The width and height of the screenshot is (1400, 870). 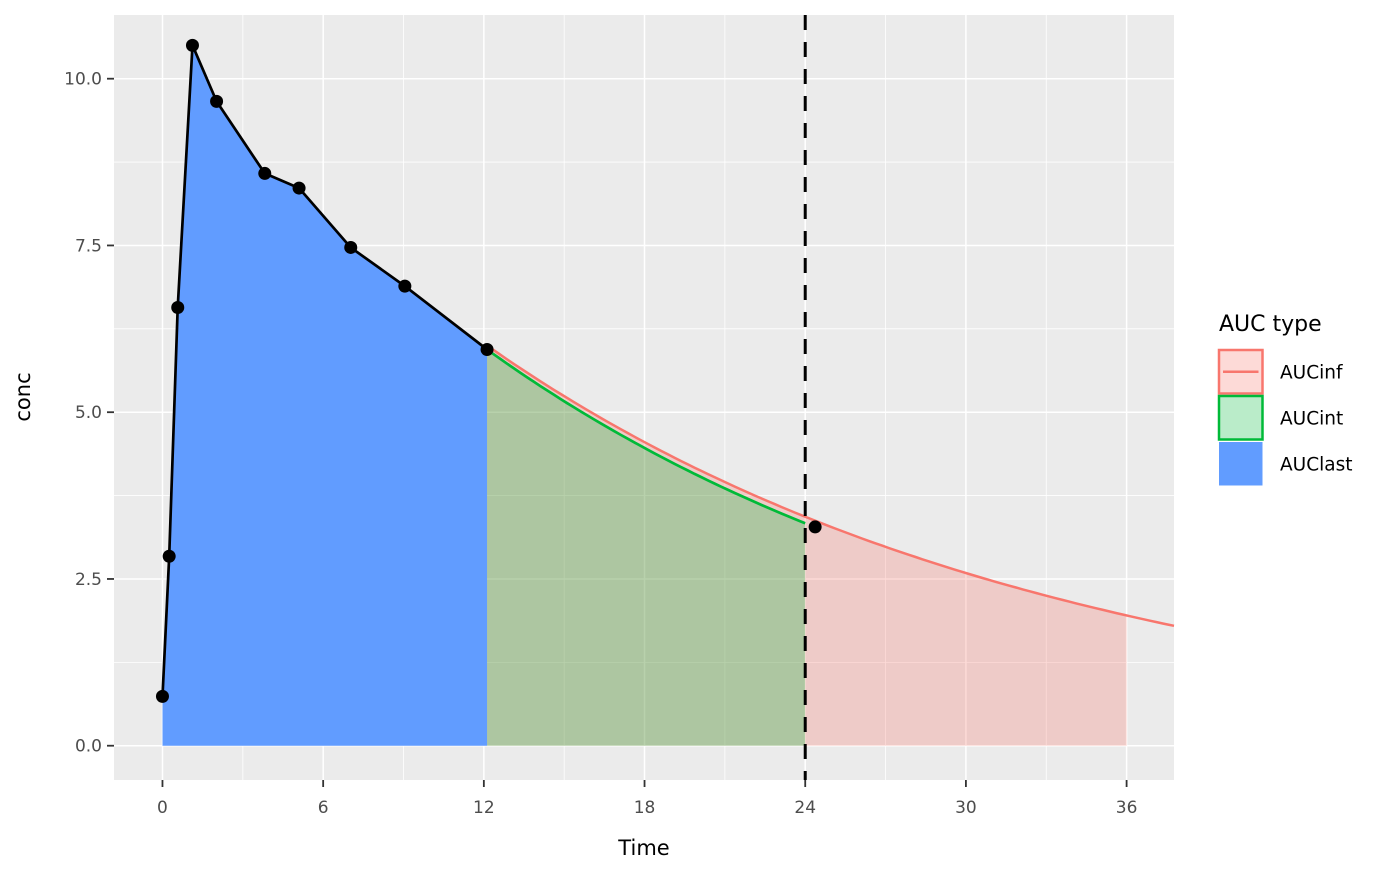 What do you see at coordinates (805, 808) in the screenshot?
I see `x-tick-label: 24` at bounding box center [805, 808].